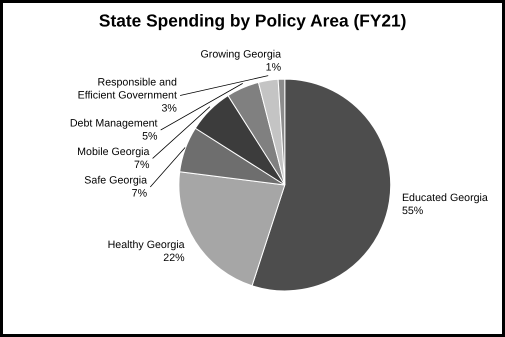 Image resolution: width=505 pixels, height=337 pixels. I want to click on data-label: 55%, so click(413, 211).